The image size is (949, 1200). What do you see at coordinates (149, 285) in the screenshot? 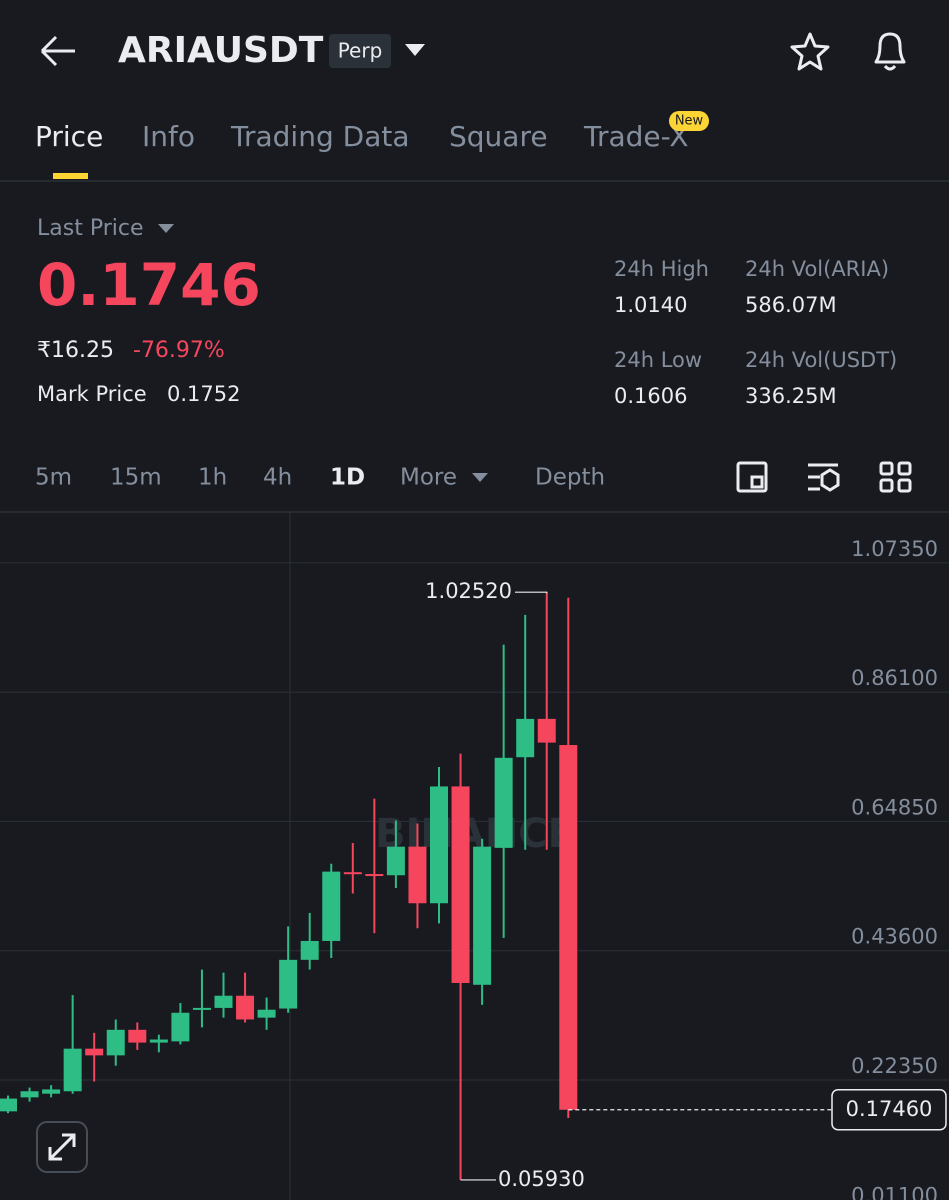
I see `last-price: 0.1746` at bounding box center [149, 285].